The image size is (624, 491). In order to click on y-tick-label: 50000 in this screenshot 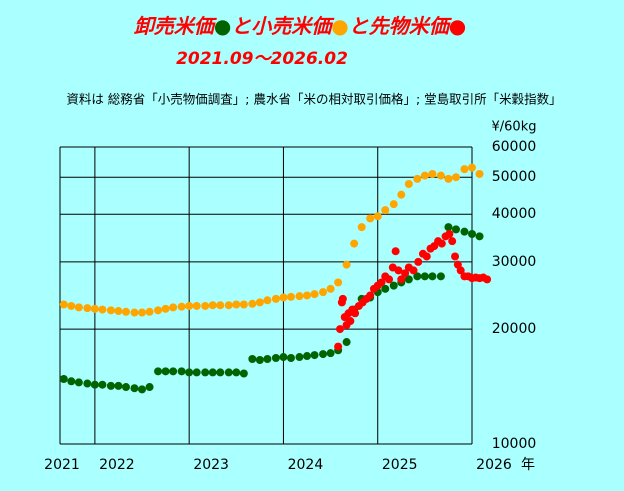, I will do `click(514, 177)`.